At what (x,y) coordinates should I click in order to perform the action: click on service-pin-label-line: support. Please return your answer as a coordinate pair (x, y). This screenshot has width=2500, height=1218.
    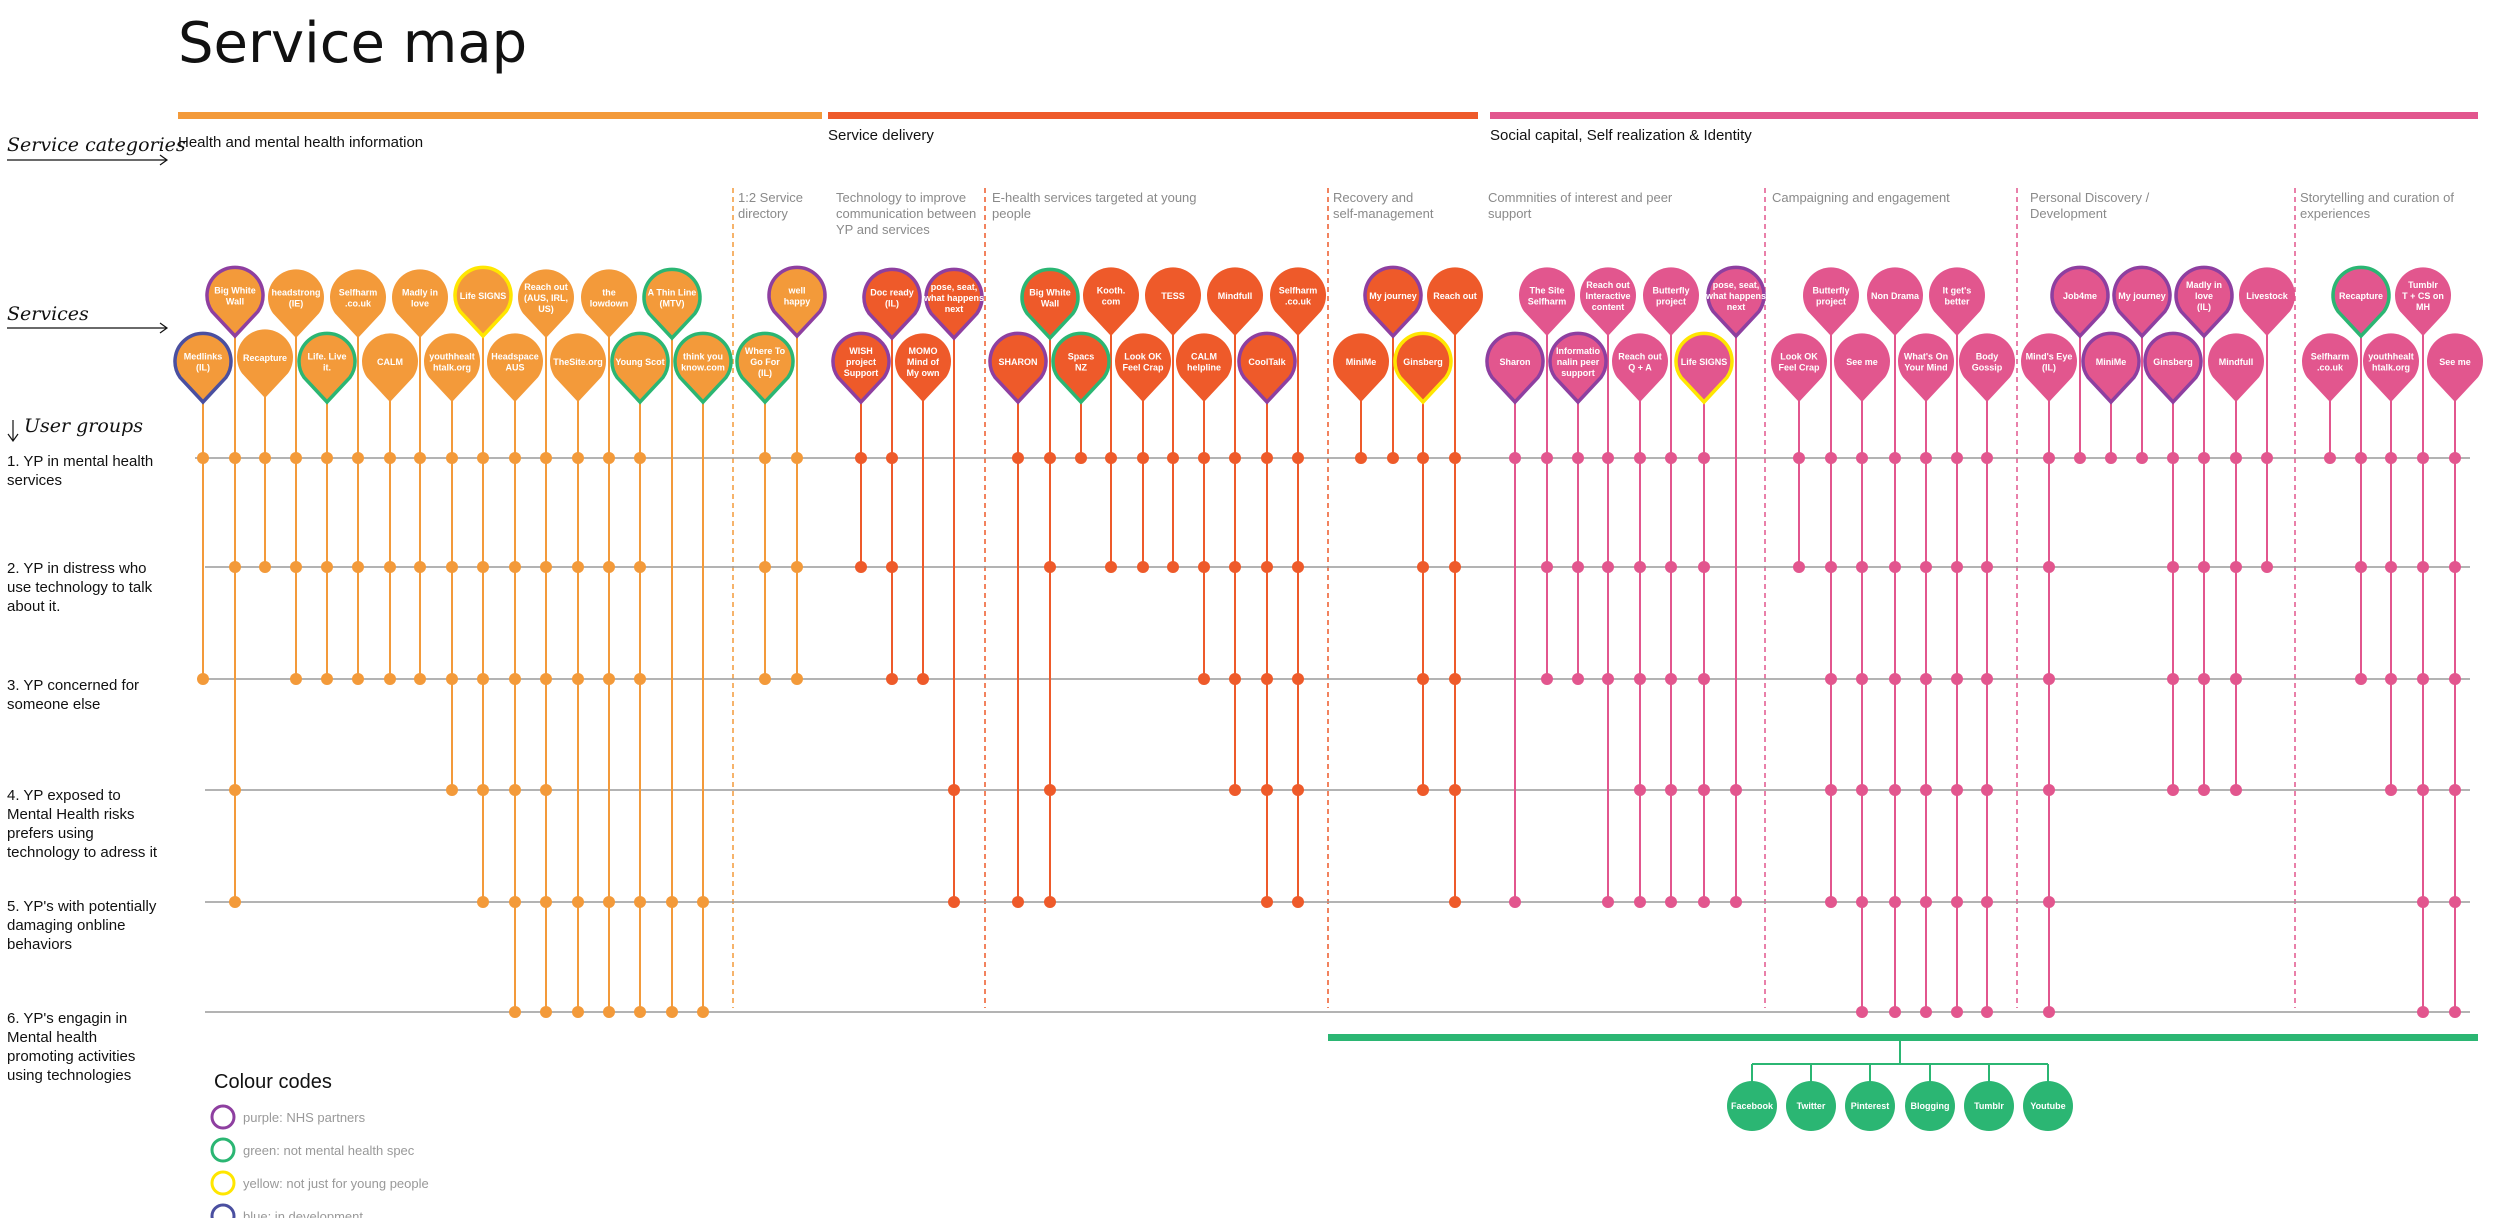
    Looking at the image, I should click on (1578, 373).